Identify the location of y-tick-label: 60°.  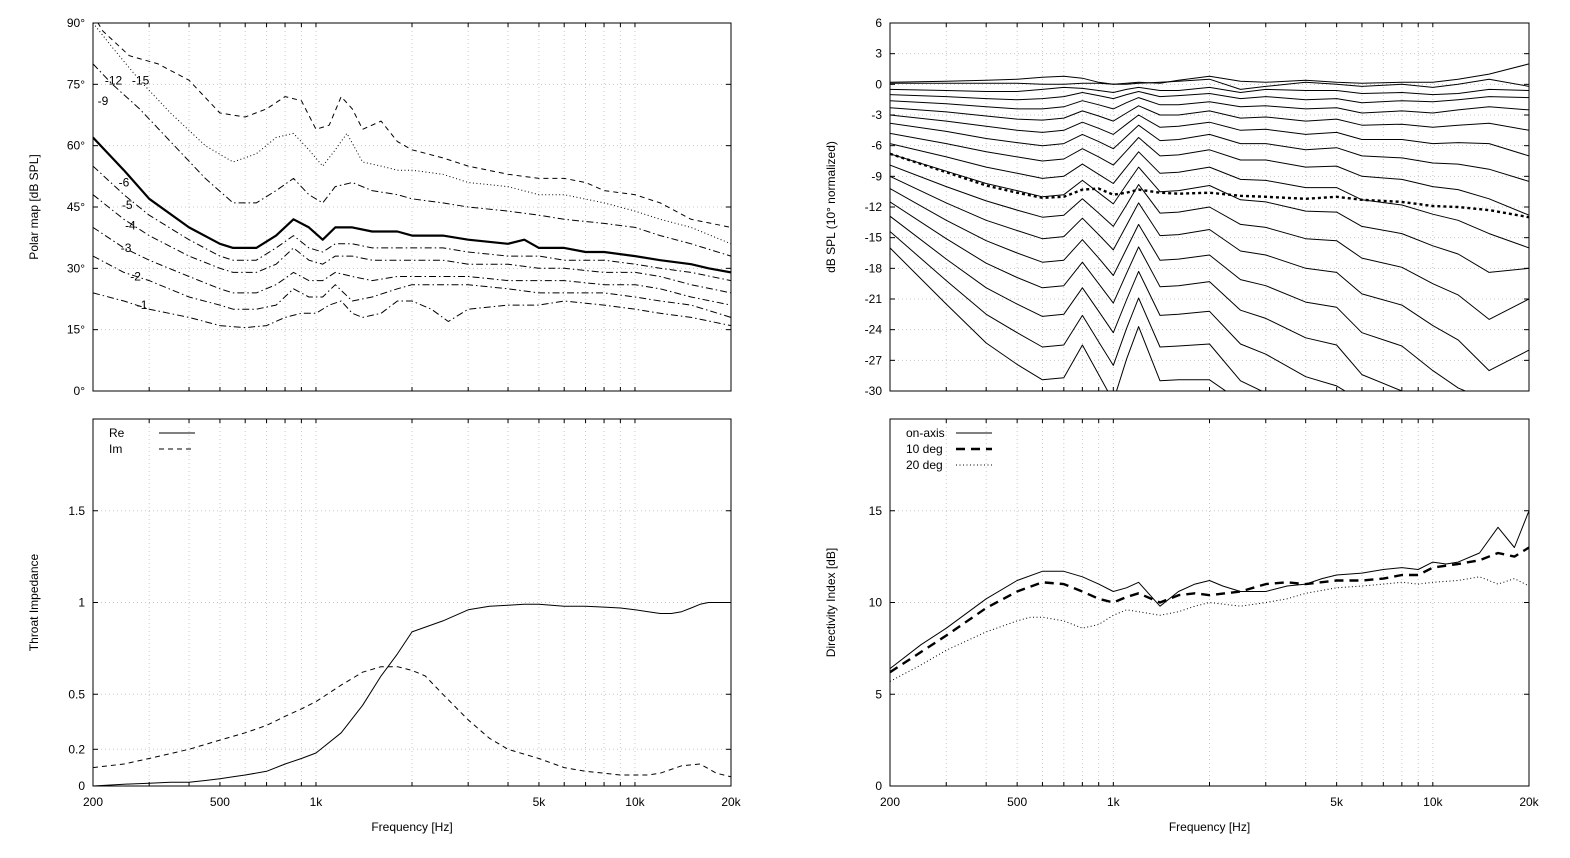
(76, 146).